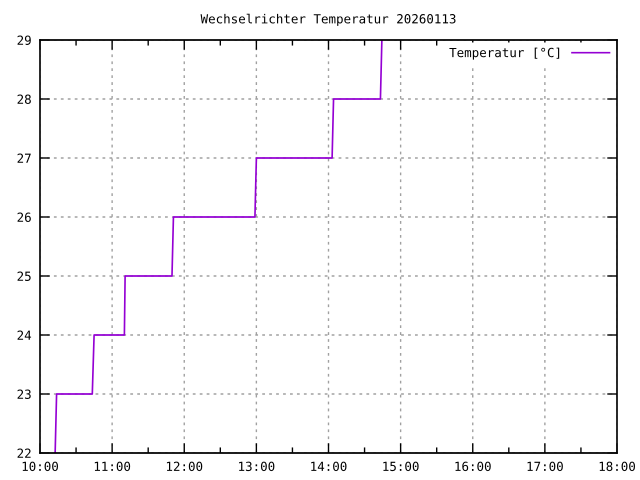  Describe the element at coordinates (24, 453) in the screenshot. I see `y-tick-label: 22` at that location.